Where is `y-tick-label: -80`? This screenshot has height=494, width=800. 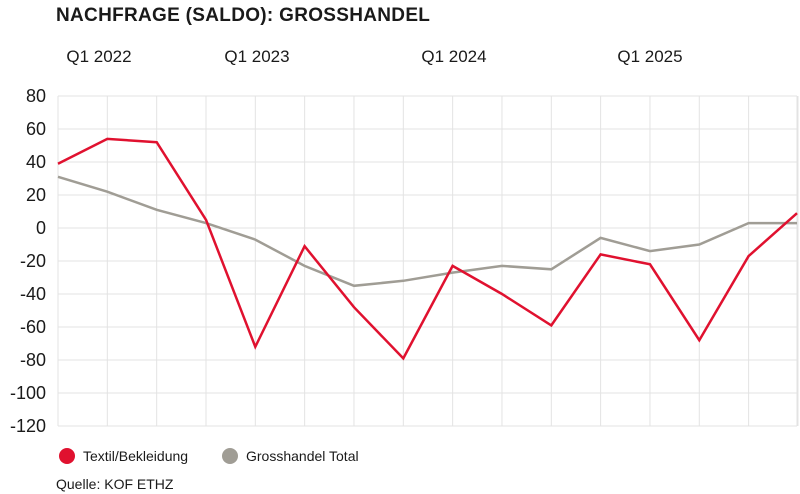
y-tick-label: -80 is located at coordinates (33, 360).